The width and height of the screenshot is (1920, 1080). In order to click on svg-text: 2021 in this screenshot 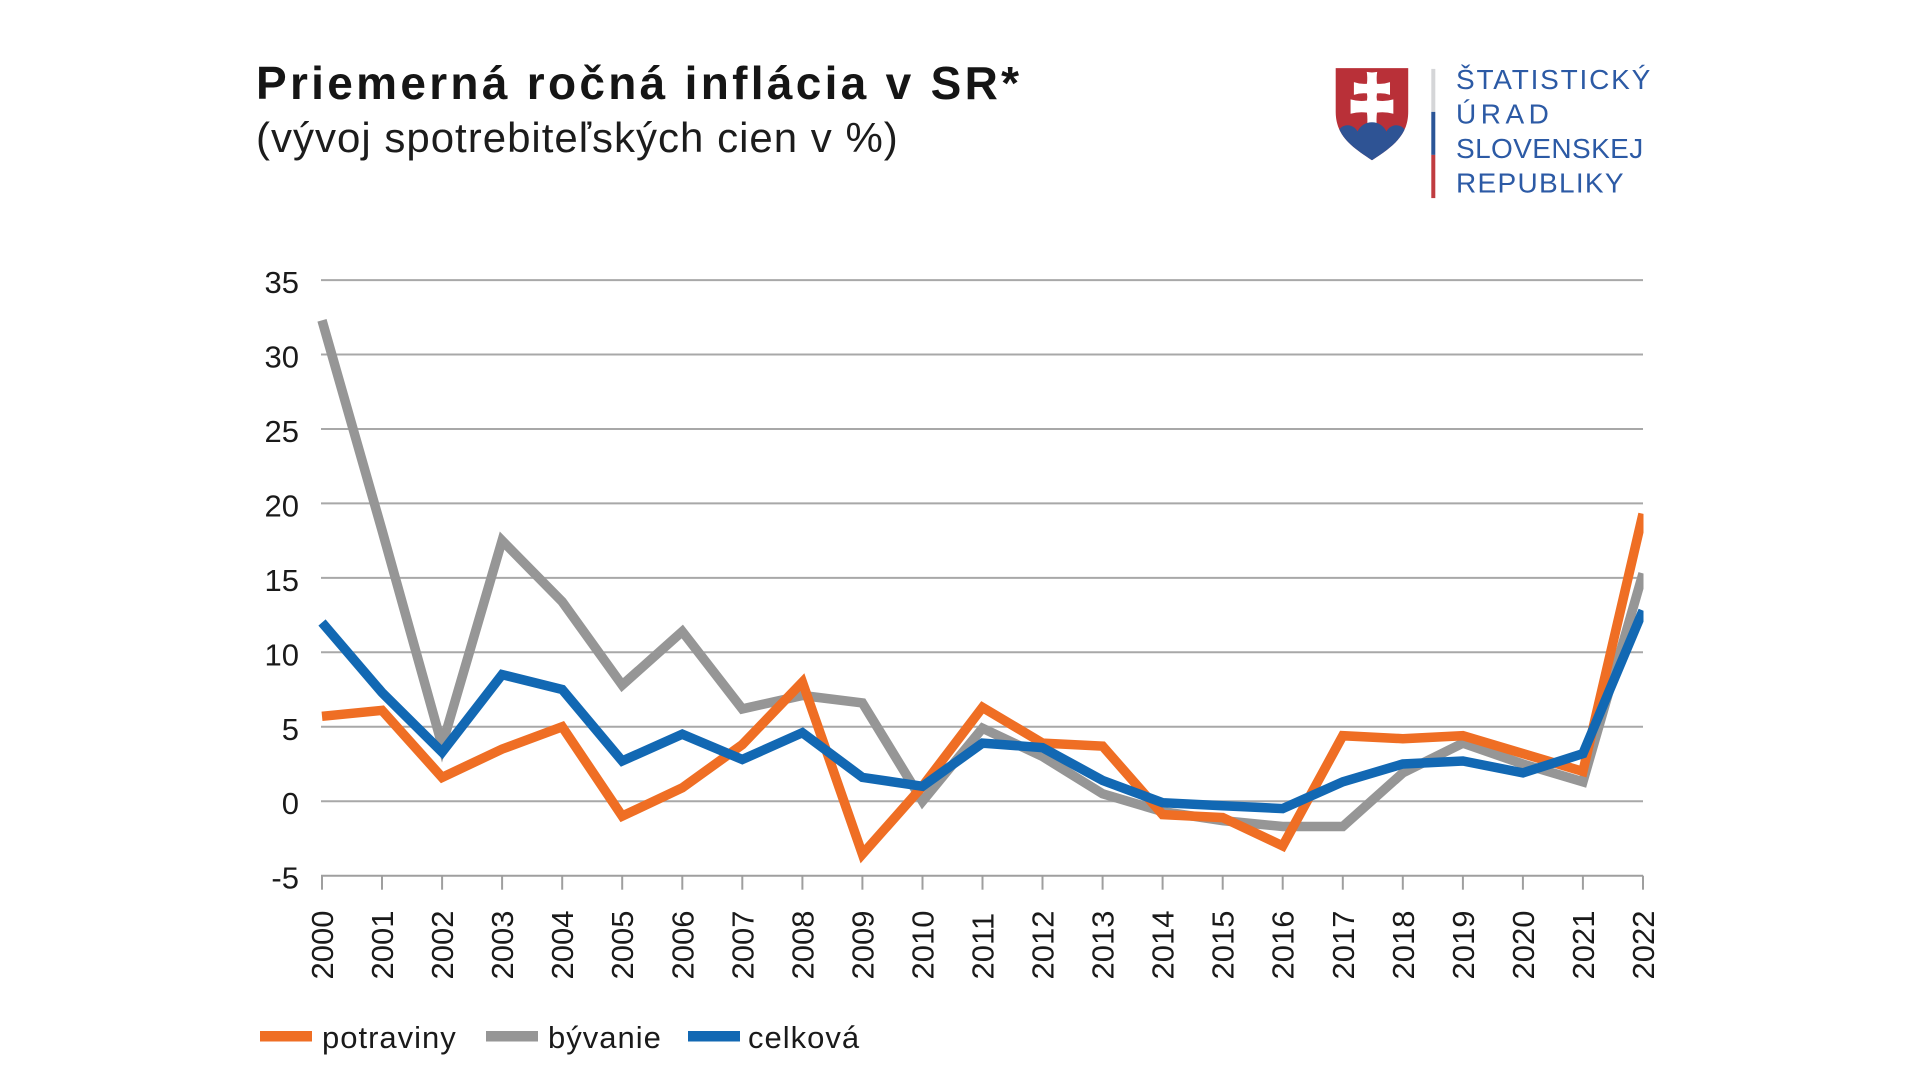, I will do `click(1583, 945)`.